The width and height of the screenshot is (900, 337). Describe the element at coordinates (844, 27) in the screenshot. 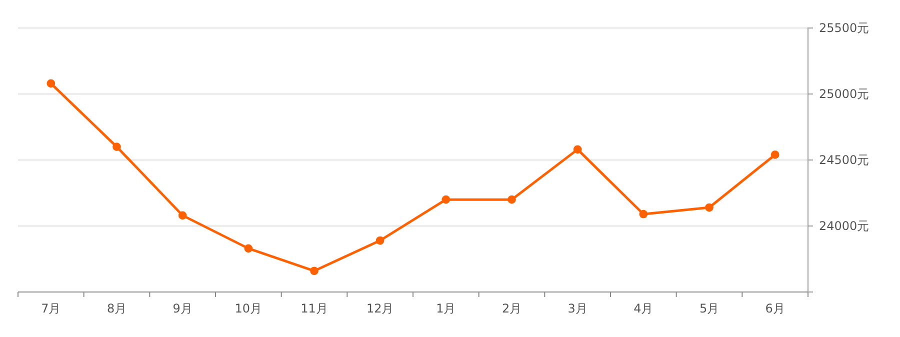

I see `y-tick-label: 25500元` at that location.